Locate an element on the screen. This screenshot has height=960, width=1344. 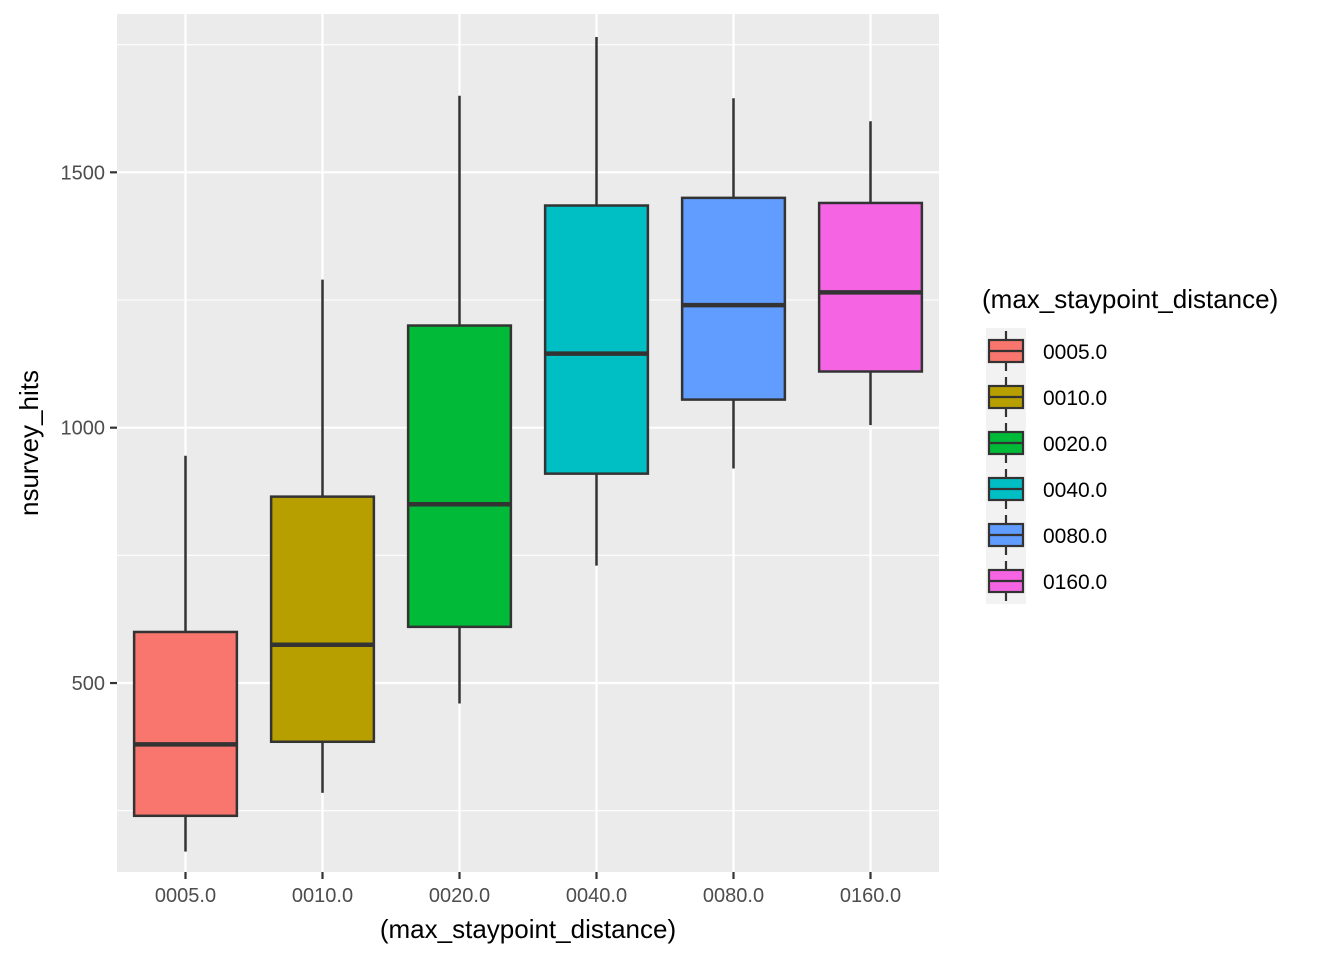
legend-items: 0005.0 0010.0 0020.0 0040.0 0080.0 0160.0 is located at coordinates (1046, 466).